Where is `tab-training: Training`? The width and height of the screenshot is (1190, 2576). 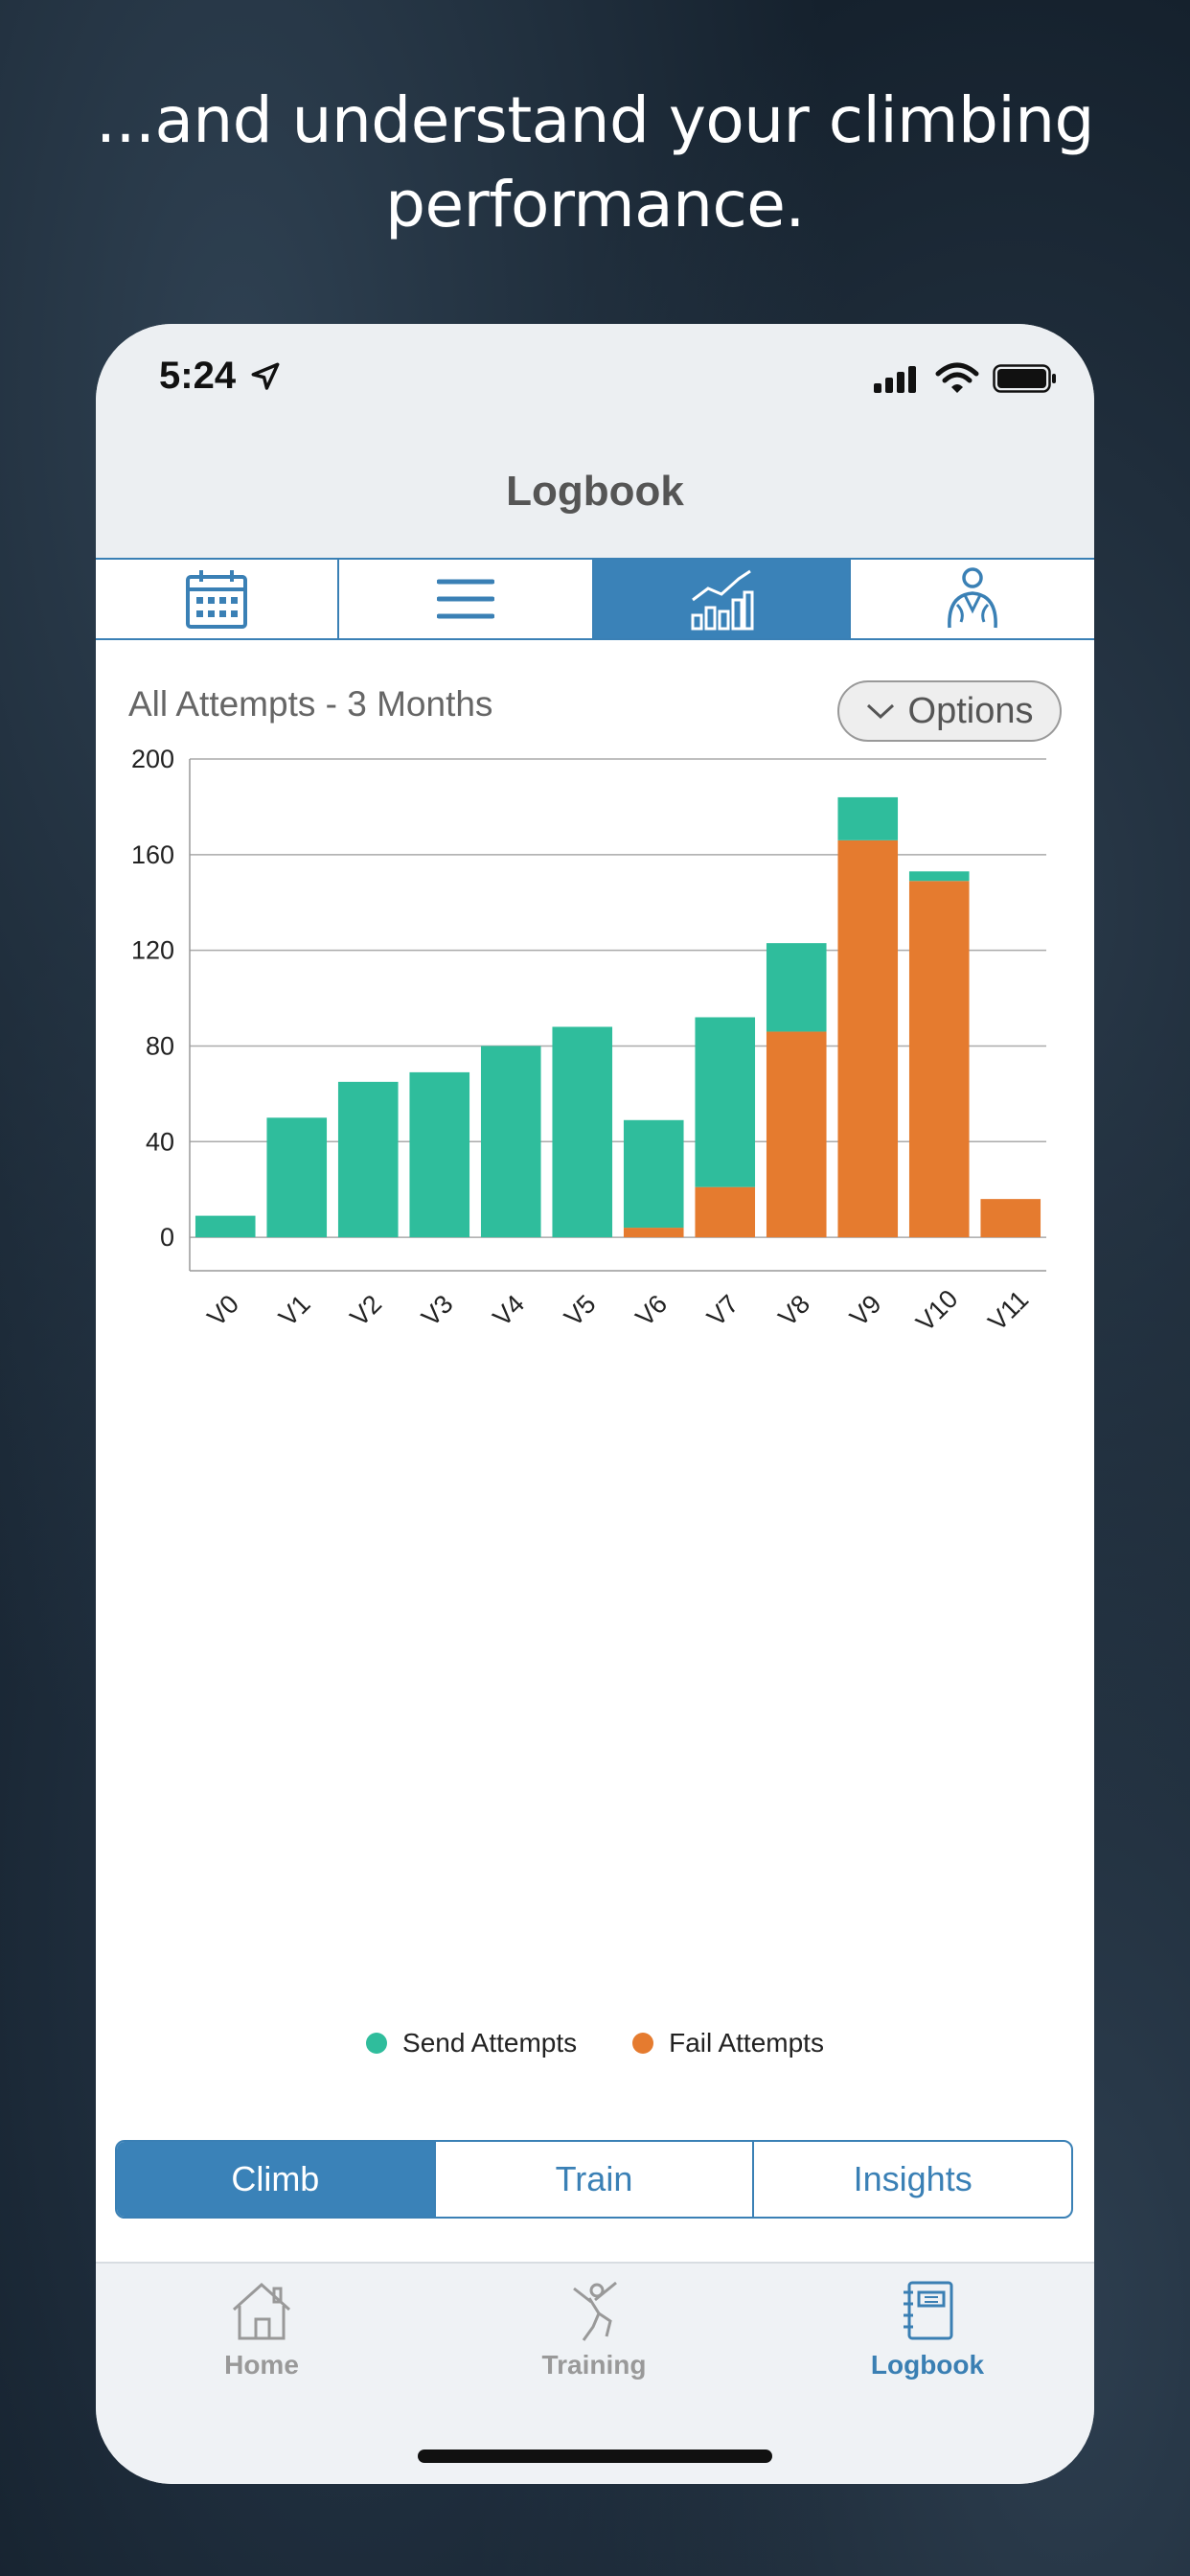 tab-training: Training is located at coordinates (594, 2328).